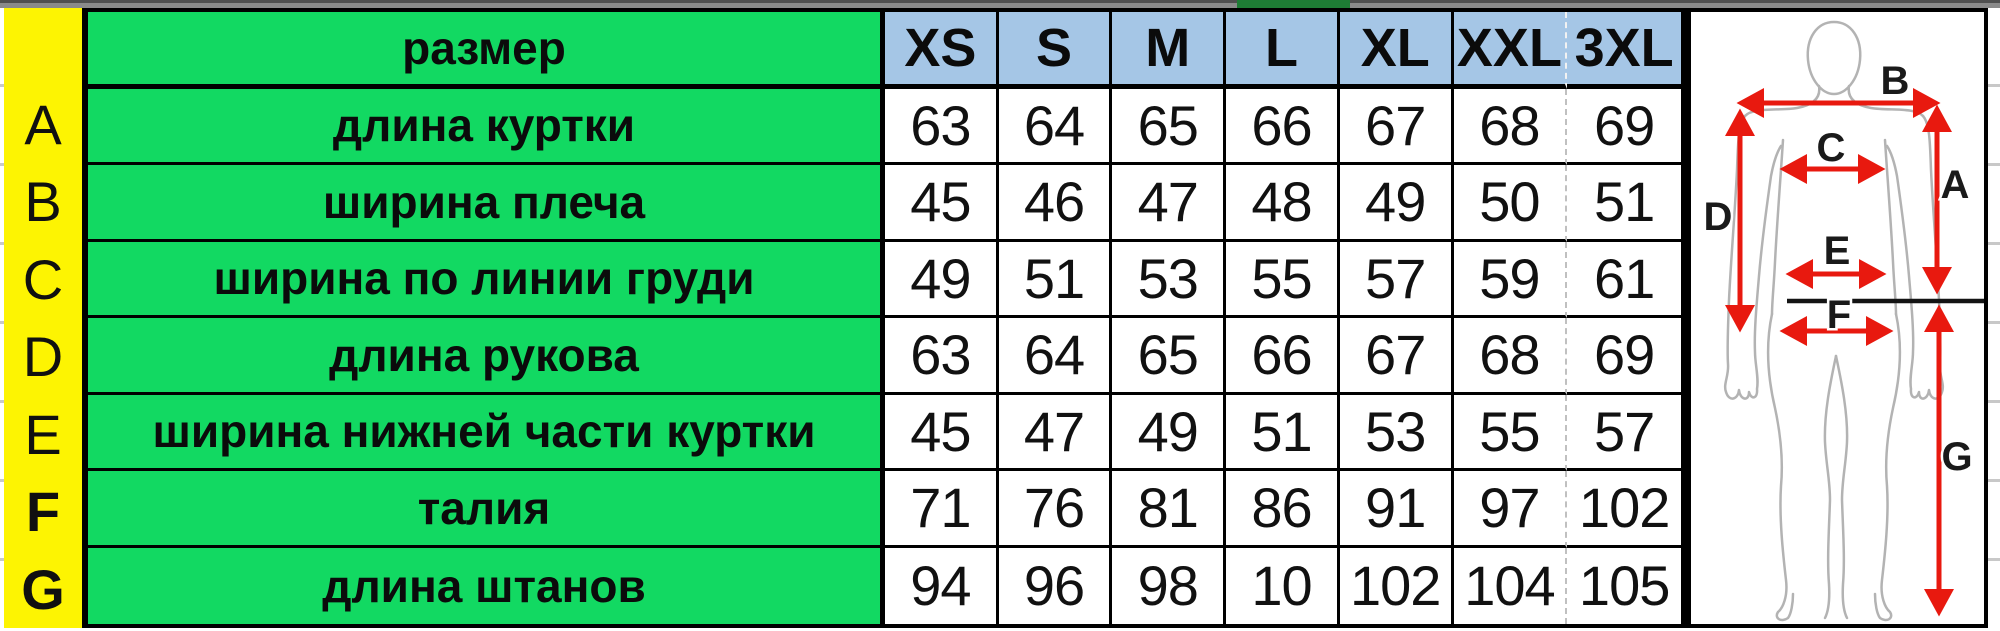 This screenshot has height=631, width=2000. I want to click on row-letter-c: C, so click(43, 279).